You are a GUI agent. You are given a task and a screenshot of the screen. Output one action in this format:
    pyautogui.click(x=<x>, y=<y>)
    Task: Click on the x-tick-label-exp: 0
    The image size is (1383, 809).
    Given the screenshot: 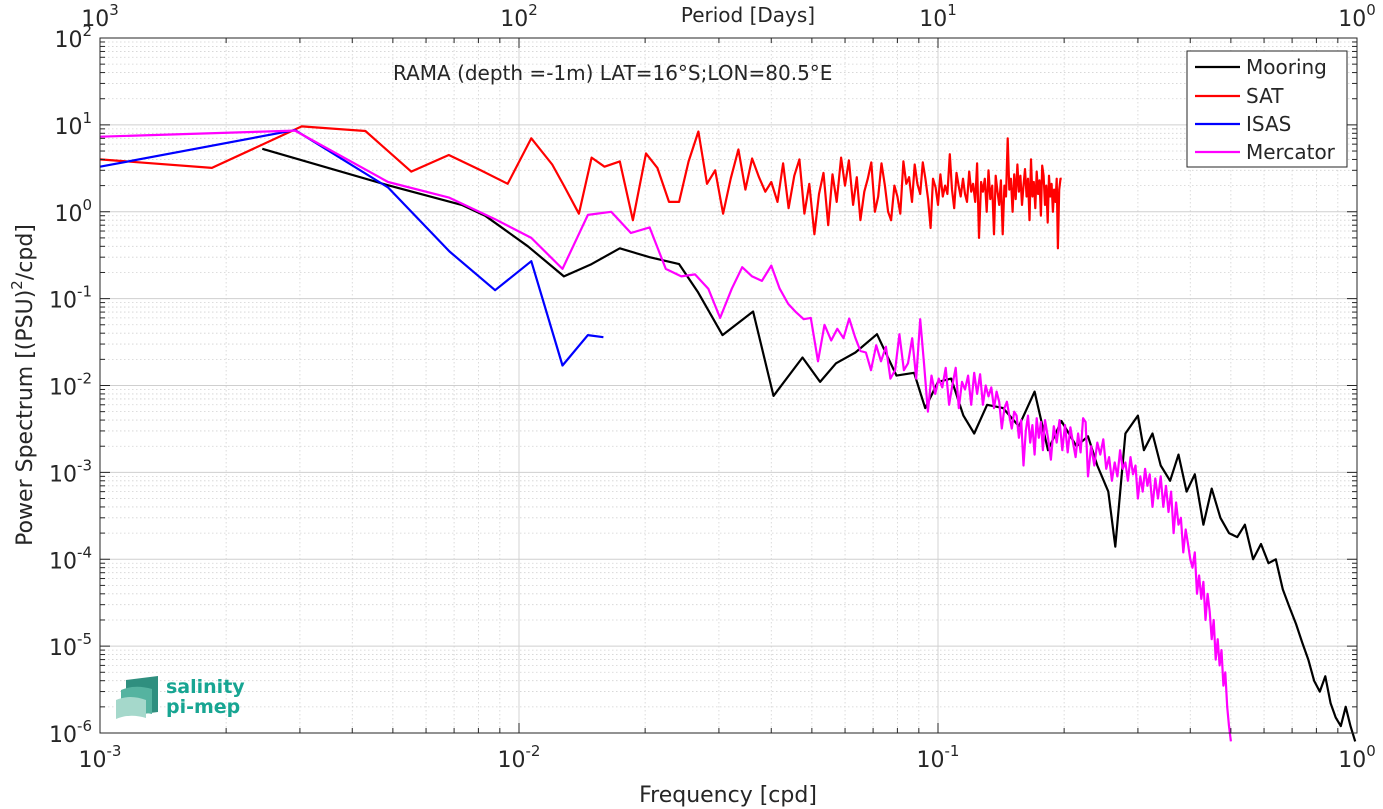 What is the action you would take?
    pyautogui.click(x=1371, y=751)
    